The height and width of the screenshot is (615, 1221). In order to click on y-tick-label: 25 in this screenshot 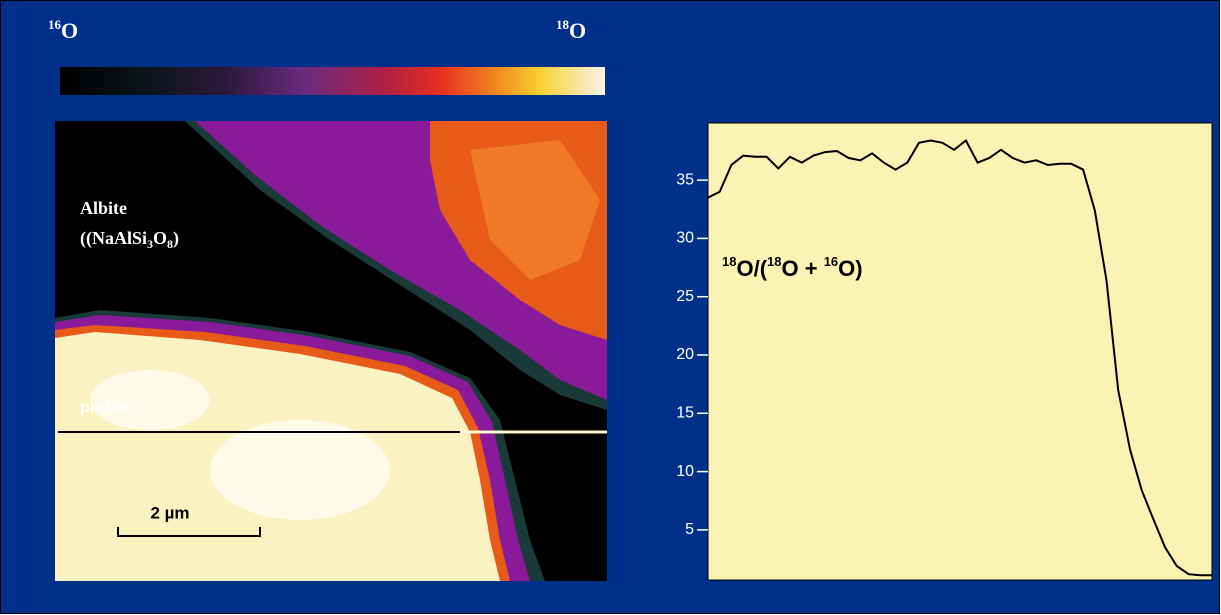, I will do `click(685, 296)`.